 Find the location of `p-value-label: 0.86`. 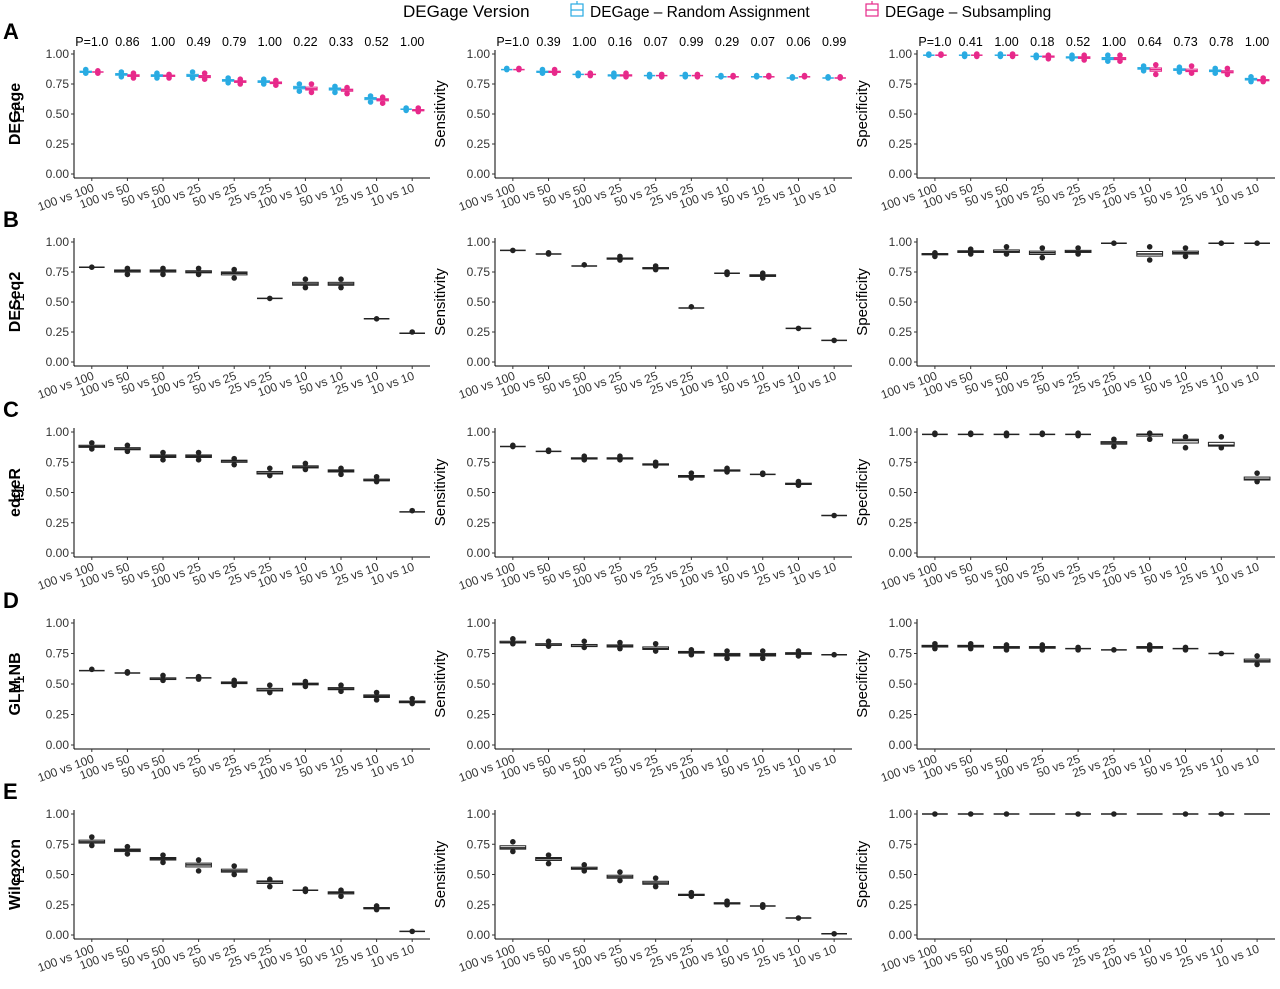

p-value-label: 0.86 is located at coordinates (127, 42).